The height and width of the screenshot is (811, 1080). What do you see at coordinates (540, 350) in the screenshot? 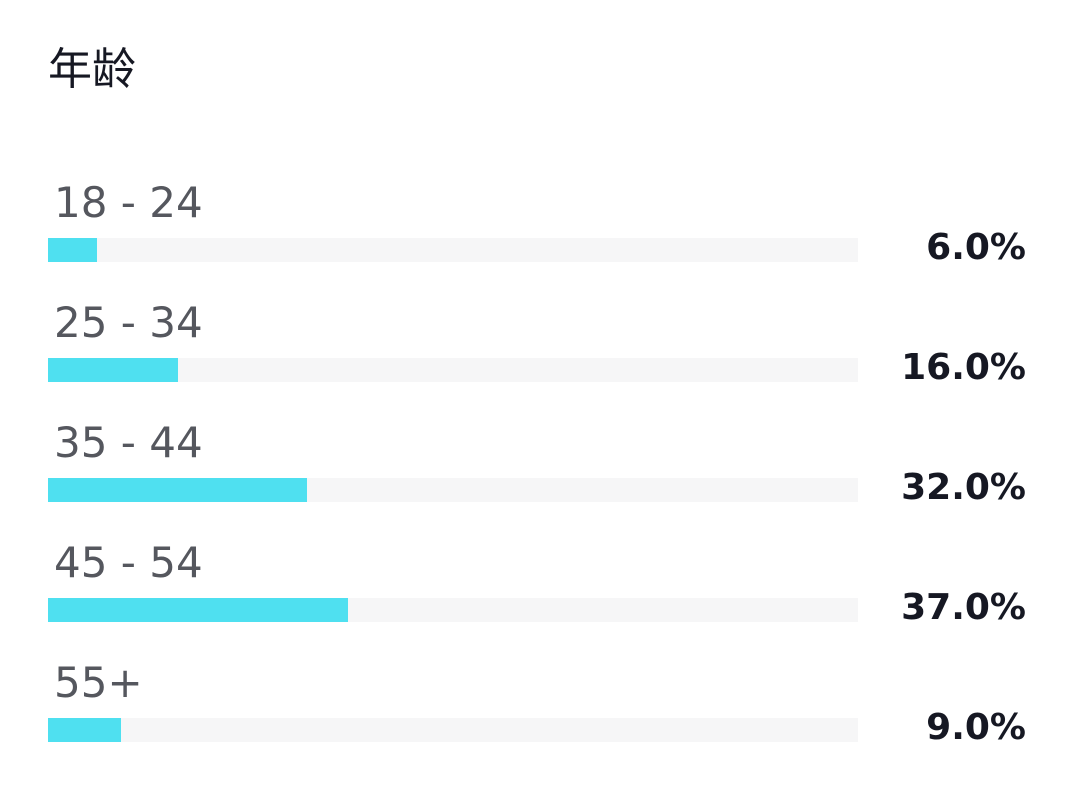
I see `bar-row: 25 - 34 16.0%` at bounding box center [540, 350].